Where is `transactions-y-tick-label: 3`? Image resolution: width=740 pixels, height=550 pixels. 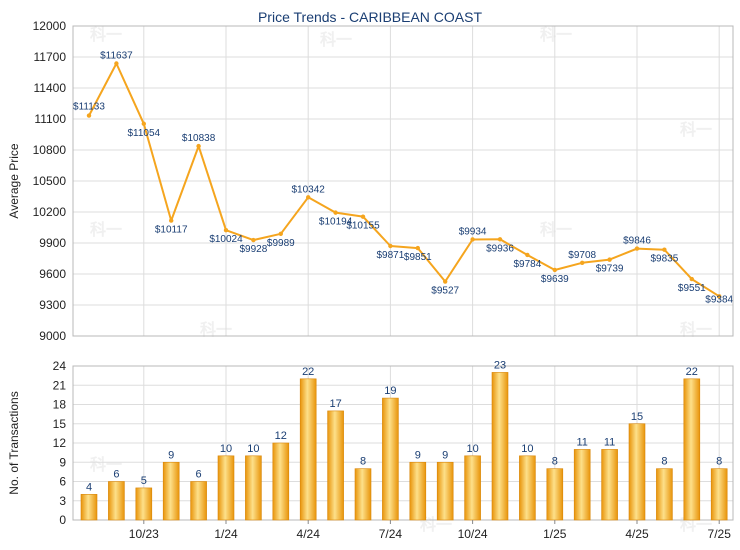 transactions-y-tick-label: 3 is located at coordinates (62, 501).